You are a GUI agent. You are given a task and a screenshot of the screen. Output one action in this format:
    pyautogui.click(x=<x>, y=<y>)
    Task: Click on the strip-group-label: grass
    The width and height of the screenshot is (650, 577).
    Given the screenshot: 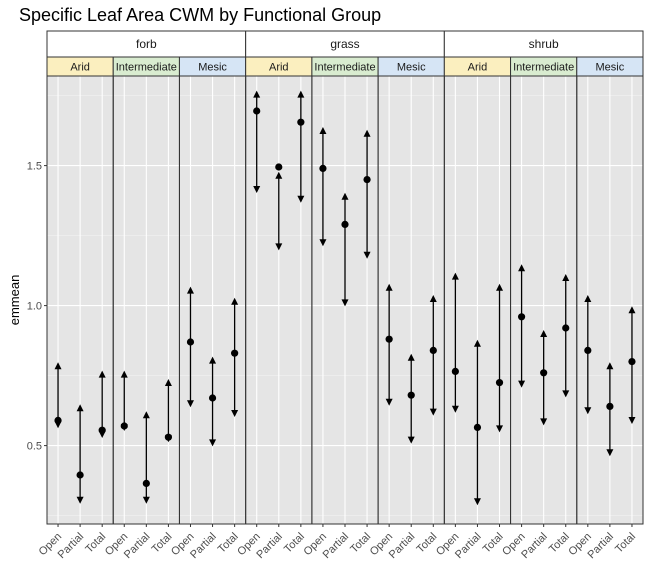 What is the action you would take?
    pyautogui.click(x=344, y=44)
    